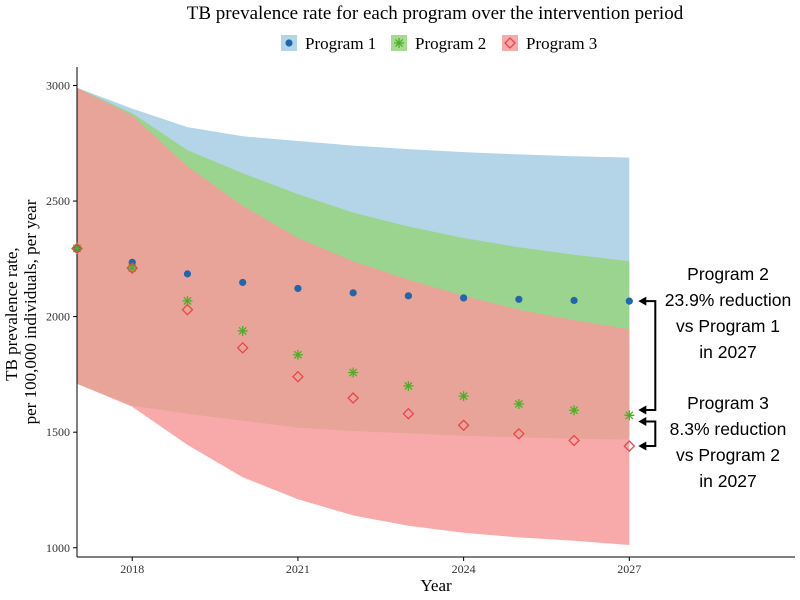 The height and width of the screenshot is (600, 800). Describe the element at coordinates (728, 455) in the screenshot. I see `annotation-text-line: vs Program 2` at that location.